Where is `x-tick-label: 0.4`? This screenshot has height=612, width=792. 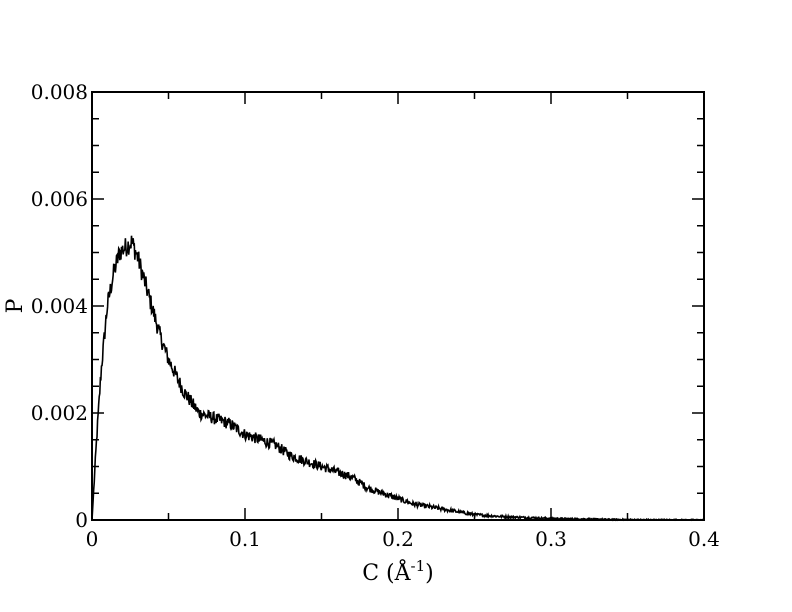
x-tick-label: 0.4 is located at coordinates (704, 539).